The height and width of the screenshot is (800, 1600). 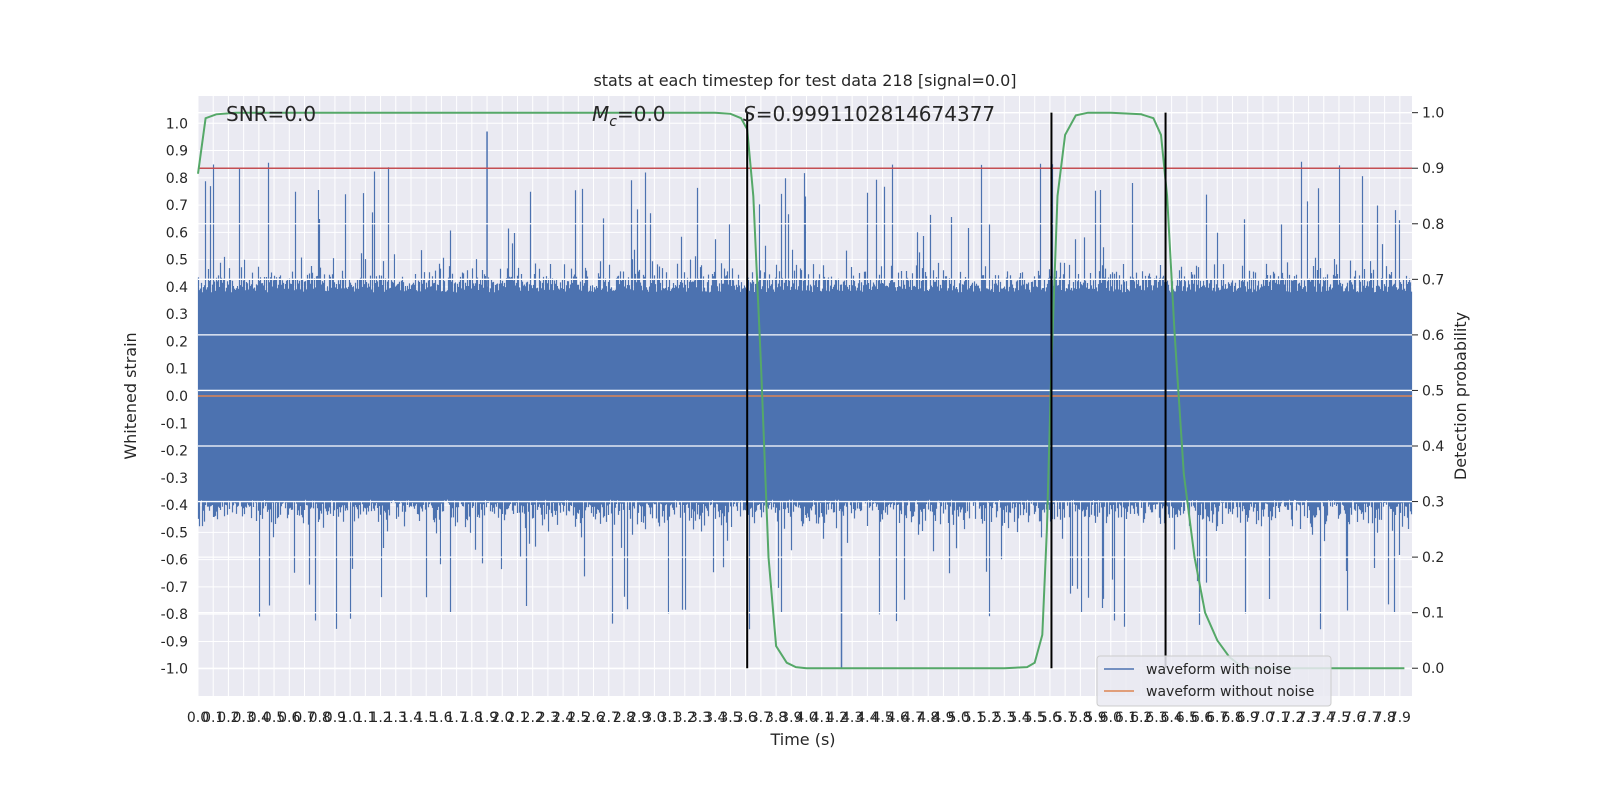 What do you see at coordinates (806, 718) in the screenshot?
I see `x-tick-label: 4.0` at bounding box center [806, 718].